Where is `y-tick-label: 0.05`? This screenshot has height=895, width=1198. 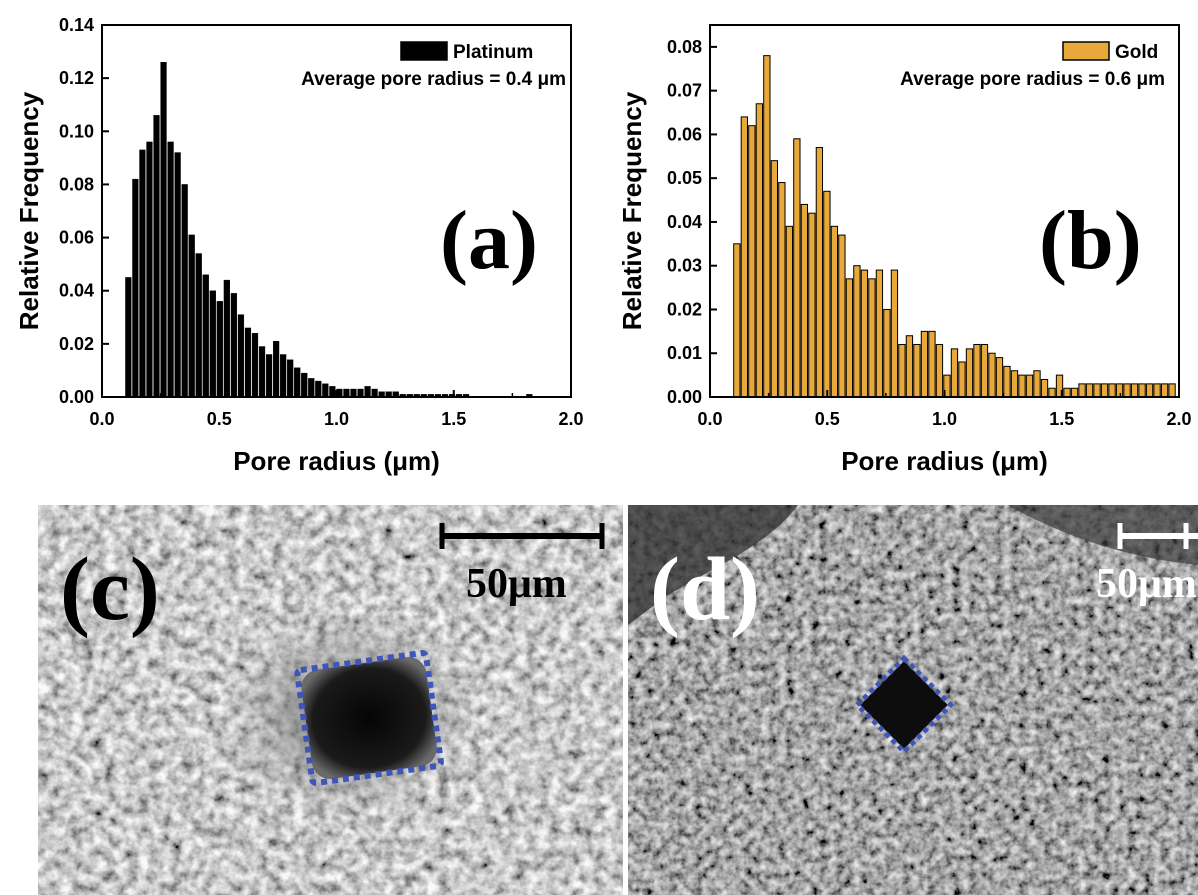
y-tick-label: 0.05 is located at coordinates (684, 178).